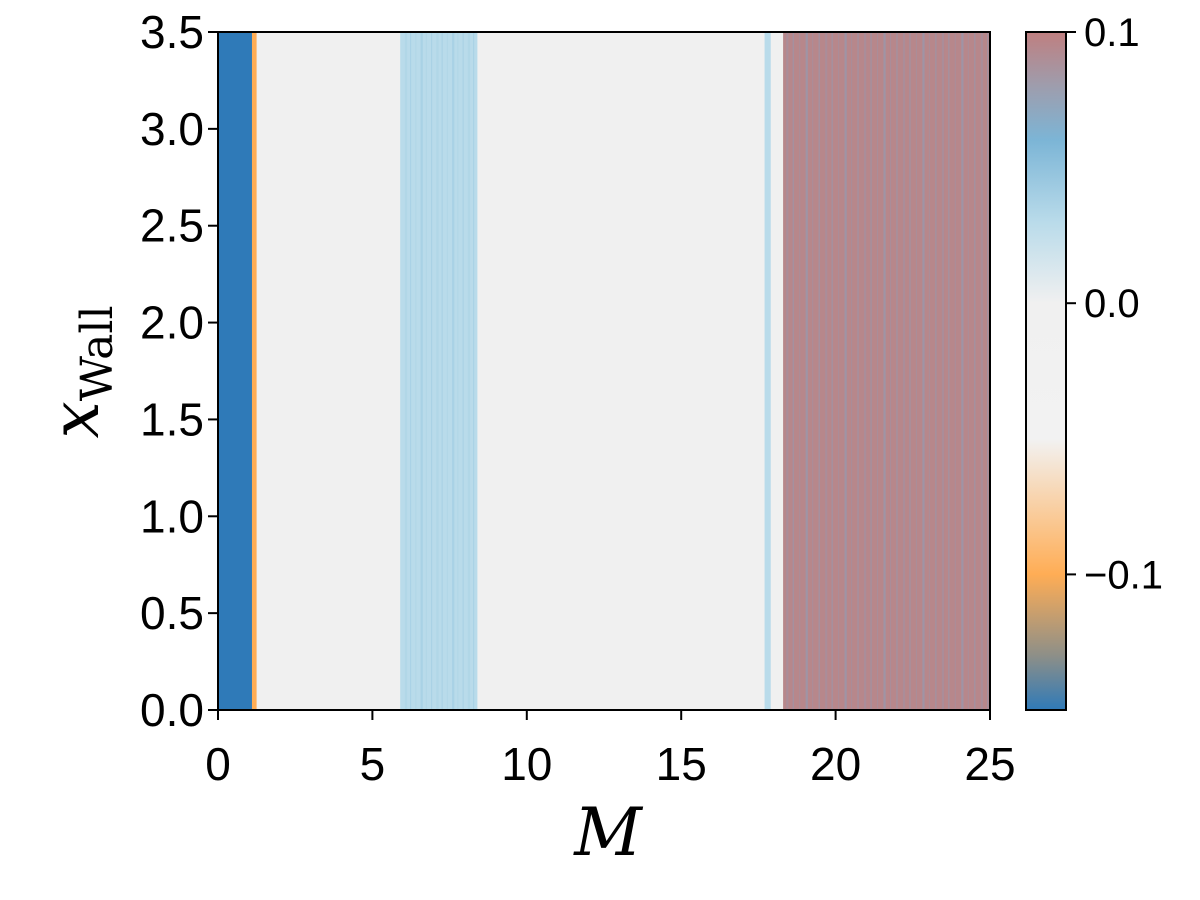  What do you see at coordinates (1123, 575) in the screenshot?
I see `colorbar-tick-label: −0.1` at bounding box center [1123, 575].